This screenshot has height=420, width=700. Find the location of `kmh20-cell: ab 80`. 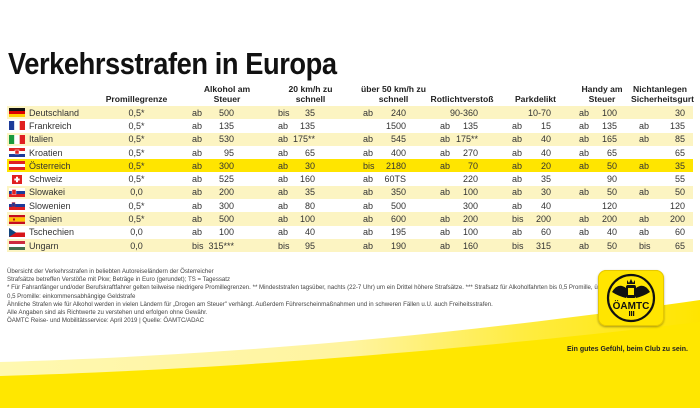

kmh20-cell: ab 80 is located at coordinates (298, 205).